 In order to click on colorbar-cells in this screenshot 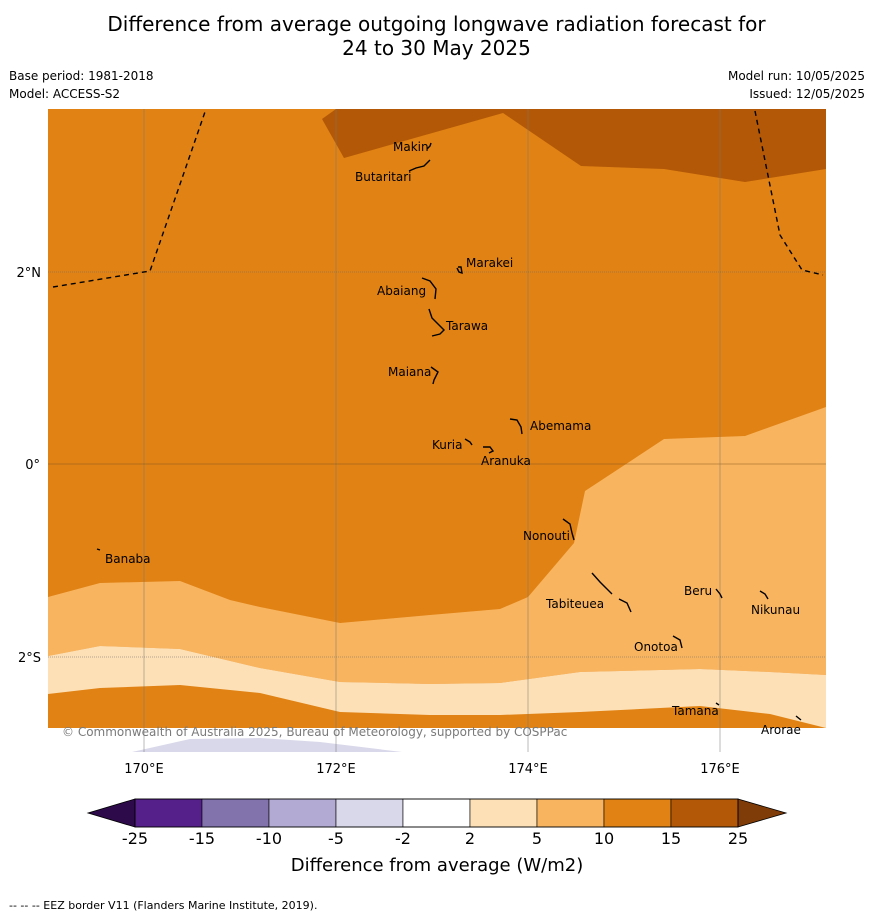, I will do `click(436, 813)`.